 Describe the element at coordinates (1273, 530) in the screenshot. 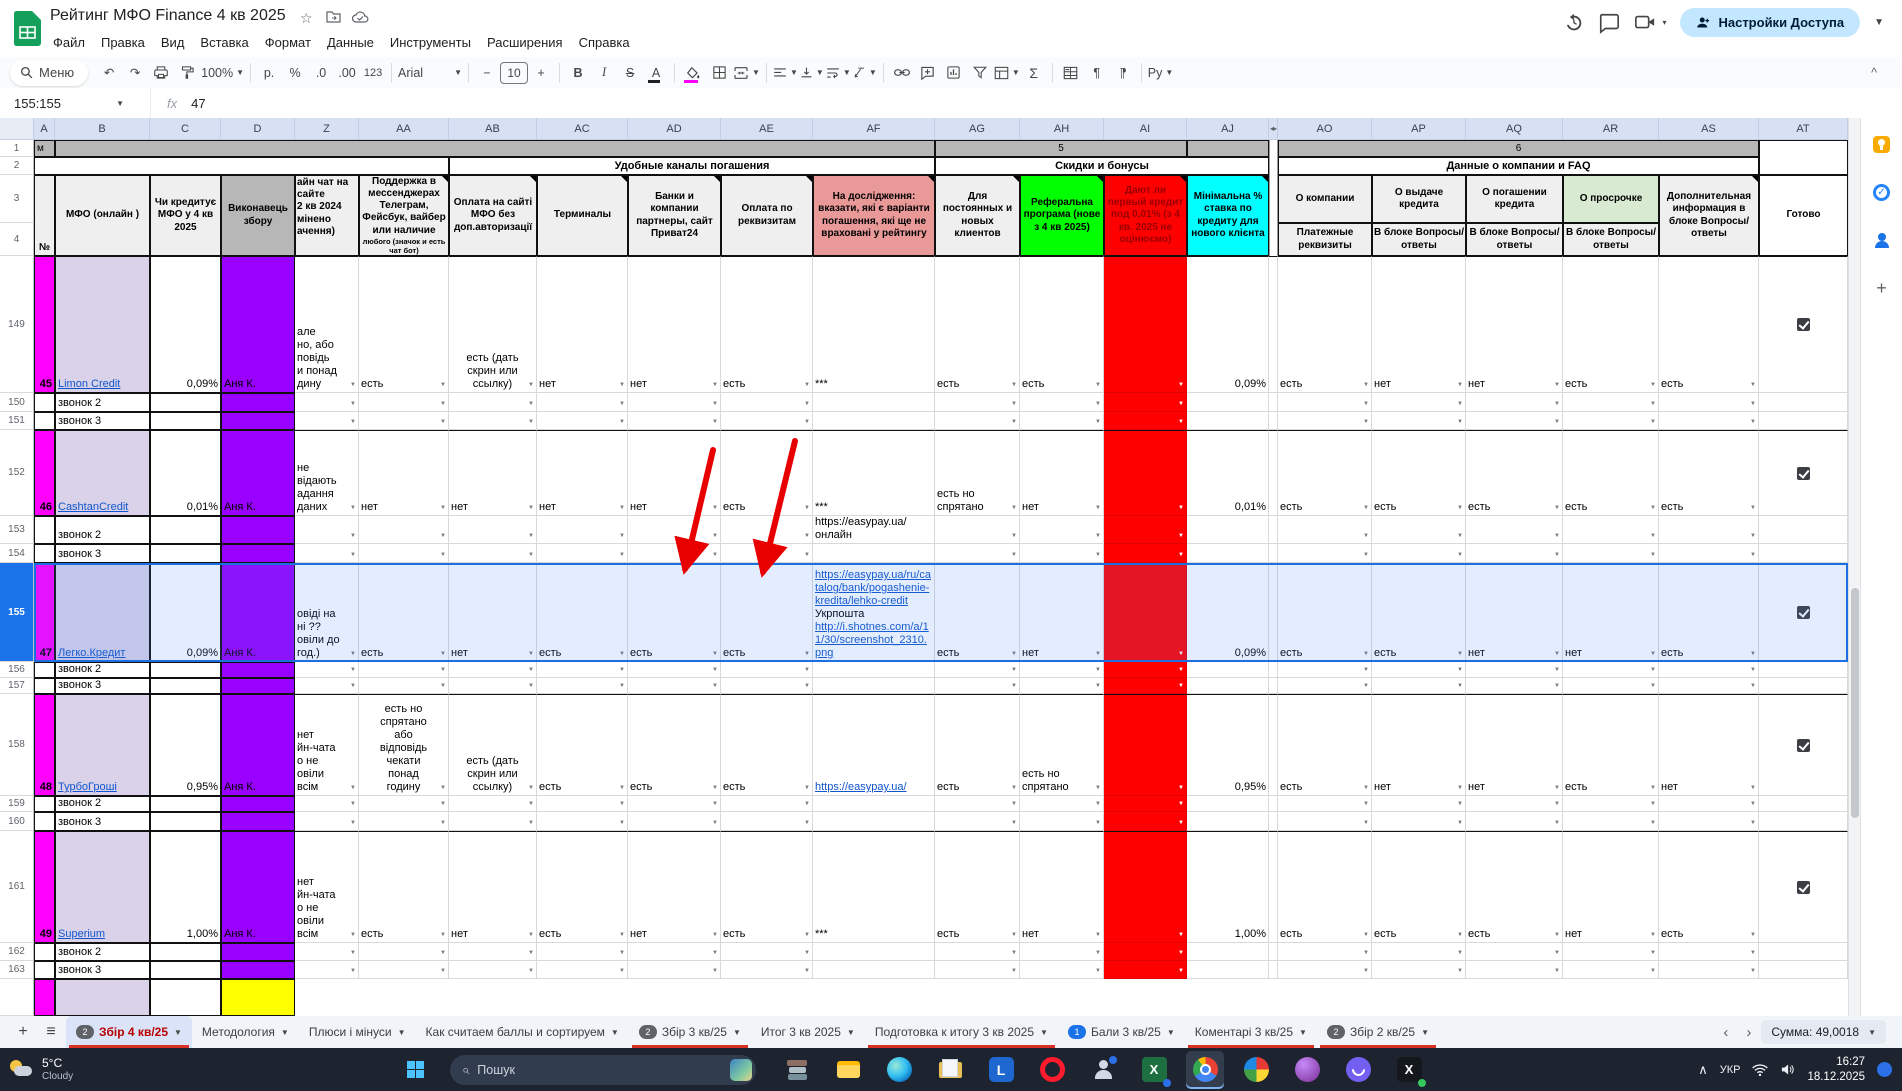

I see `cell-HID153` at that location.